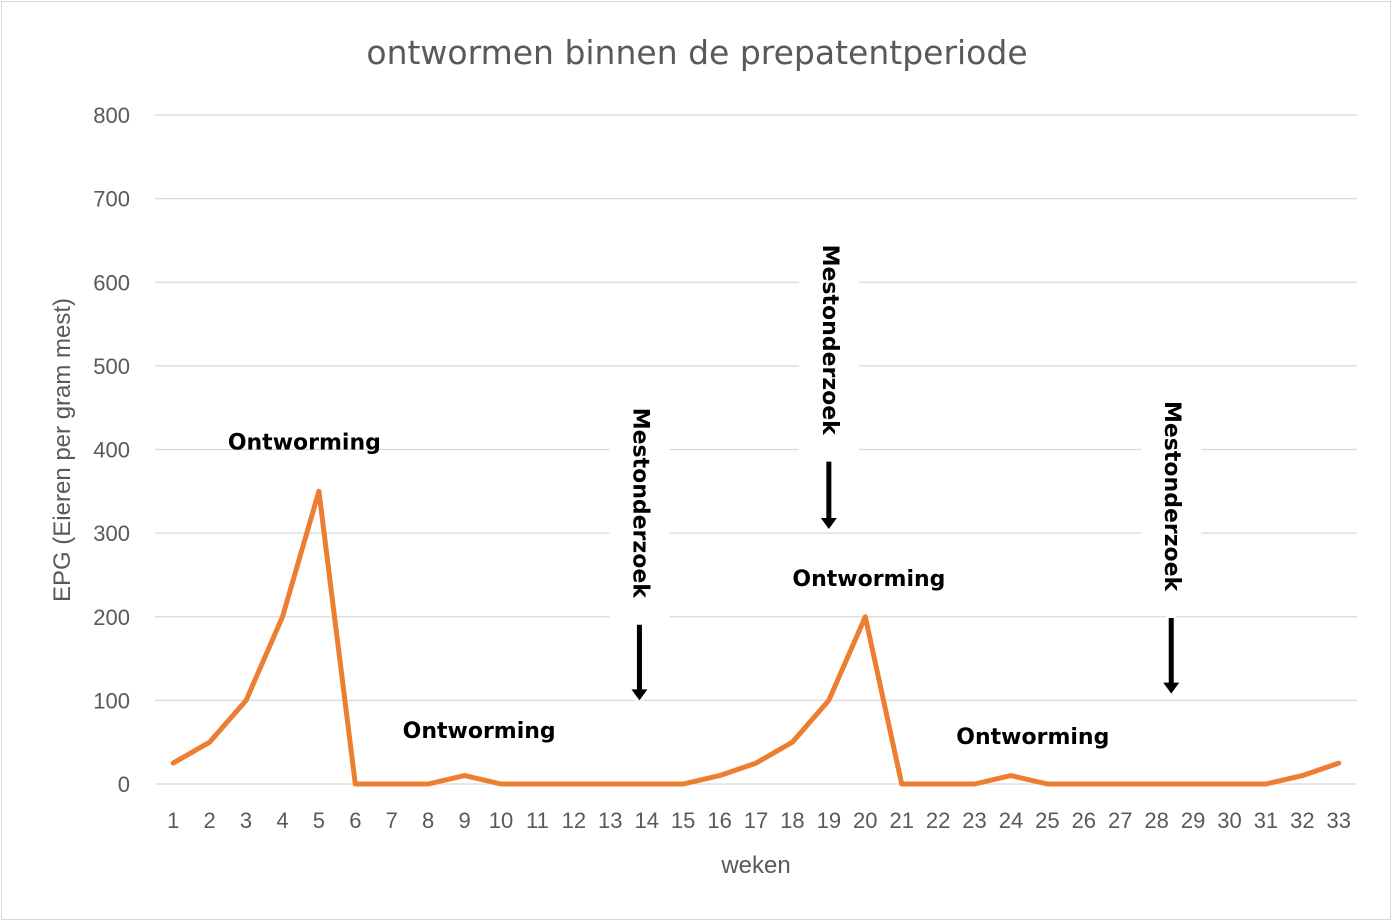 The height and width of the screenshot is (923, 1394). Describe the element at coordinates (974, 820) in the screenshot. I see `x-tick-label: 23` at that location.